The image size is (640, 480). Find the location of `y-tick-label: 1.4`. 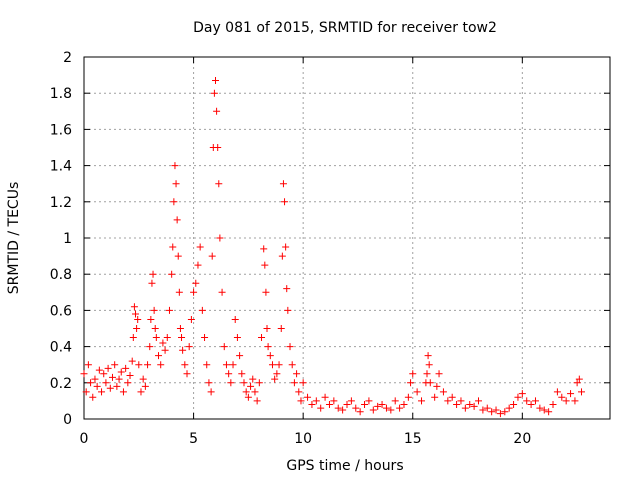

y-tick-label: 1.4 is located at coordinates (61, 167).